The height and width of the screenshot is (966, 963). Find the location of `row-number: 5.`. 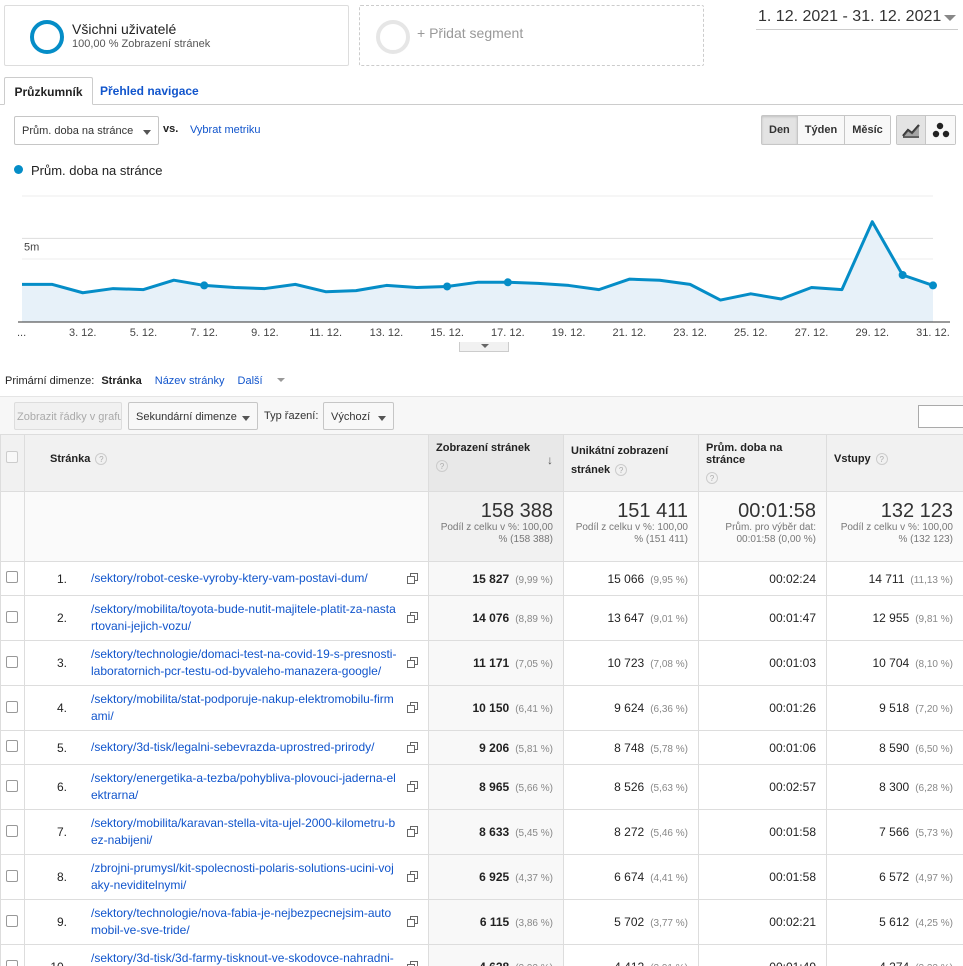

row-number: 5. is located at coordinates (61, 747).